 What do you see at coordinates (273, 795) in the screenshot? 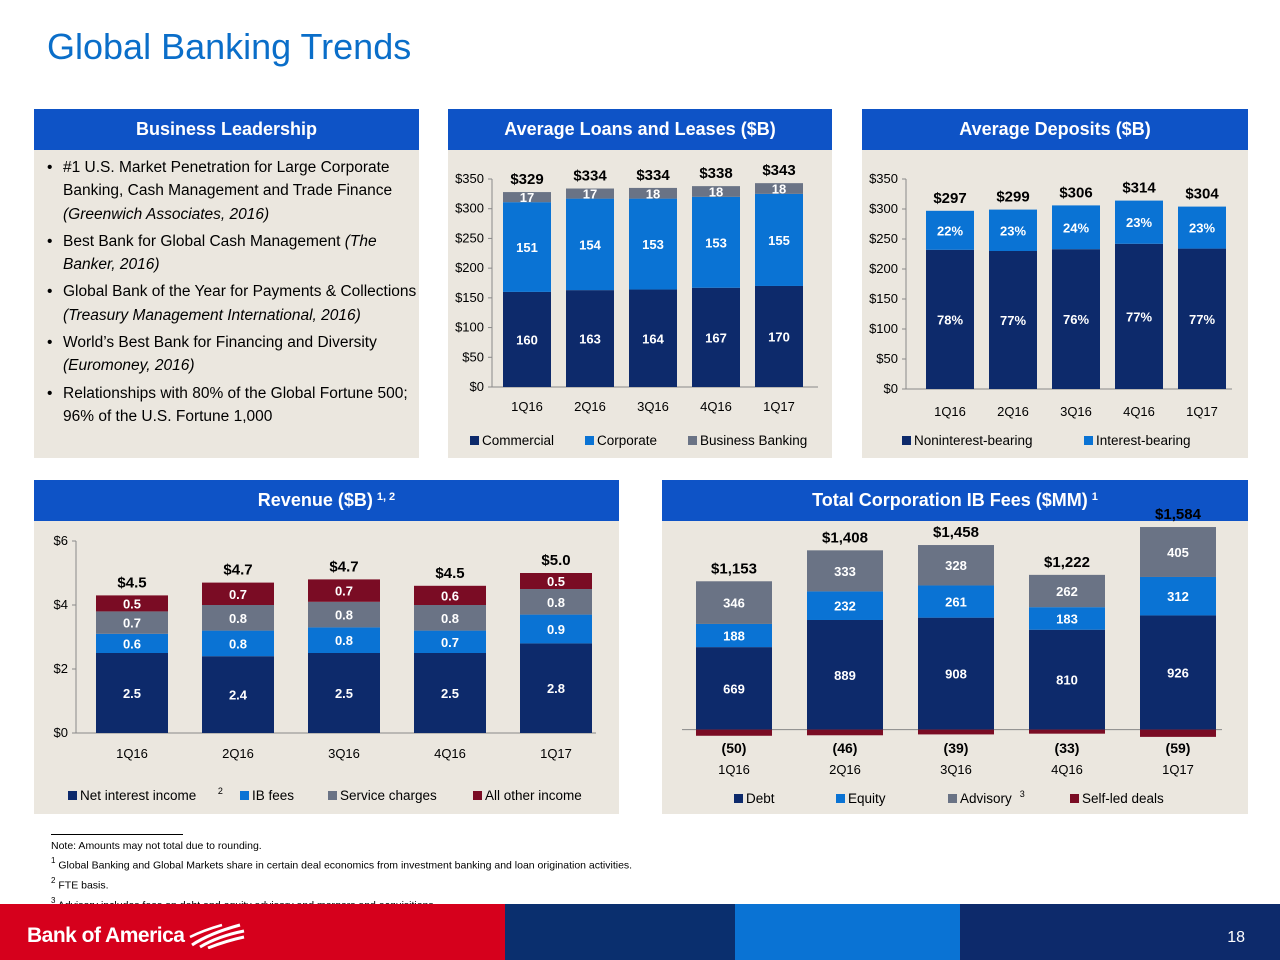
I see `legend-label: IB fees` at bounding box center [273, 795].